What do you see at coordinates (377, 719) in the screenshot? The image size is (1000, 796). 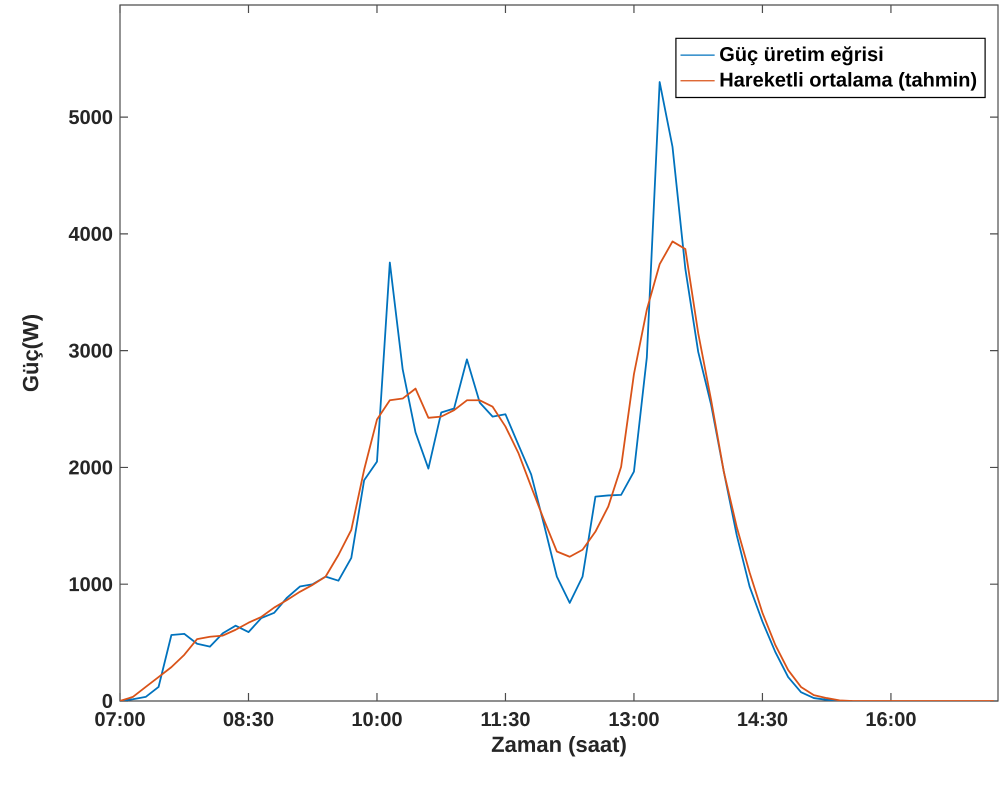 I see `x-tick-label: 10:00` at bounding box center [377, 719].